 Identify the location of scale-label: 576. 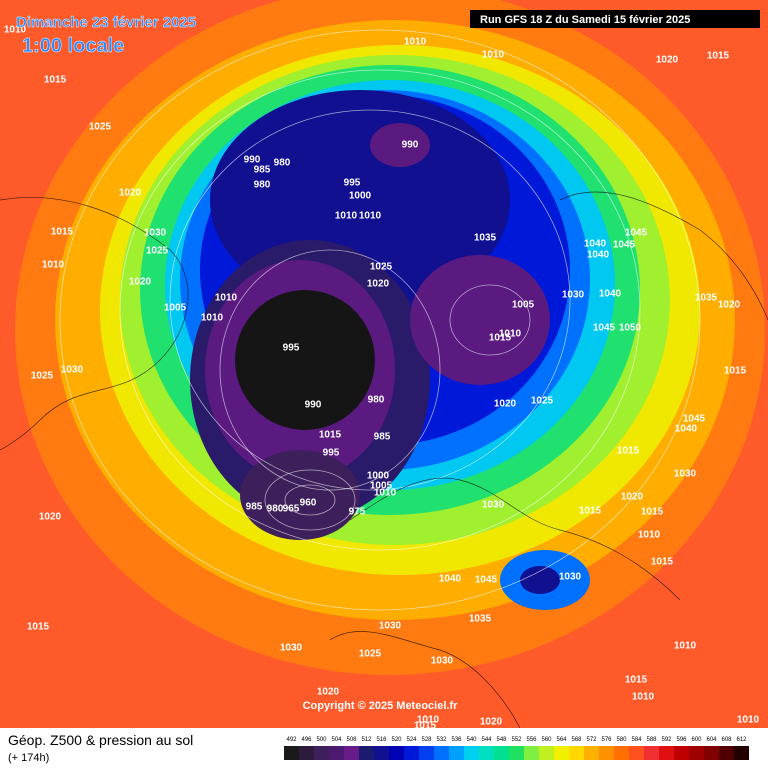
(606, 740).